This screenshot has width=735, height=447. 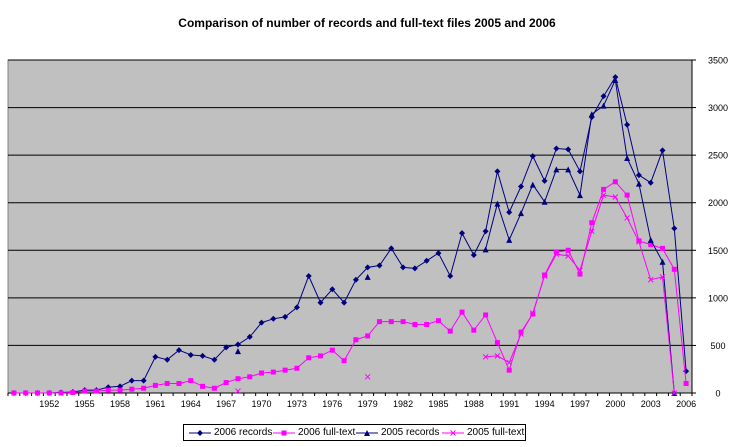 I want to click on x-tick-label: 1964, so click(x=191, y=404).